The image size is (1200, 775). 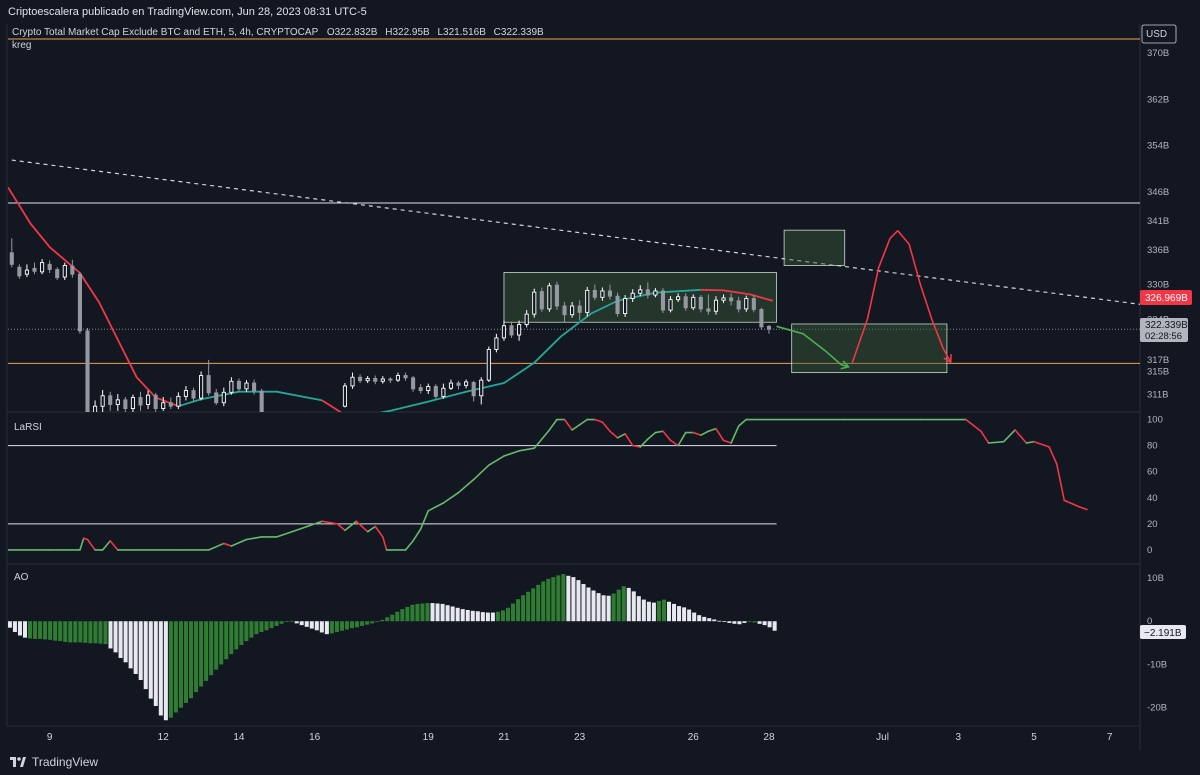 I want to click on y-tick-label: 315B, so click(x=1158, y=371).